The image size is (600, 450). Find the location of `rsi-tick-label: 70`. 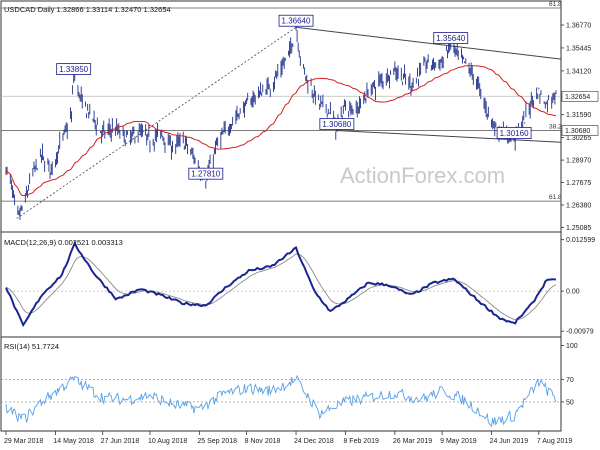

rsi-tick-label: 70 is located at coordinates (570, 380).